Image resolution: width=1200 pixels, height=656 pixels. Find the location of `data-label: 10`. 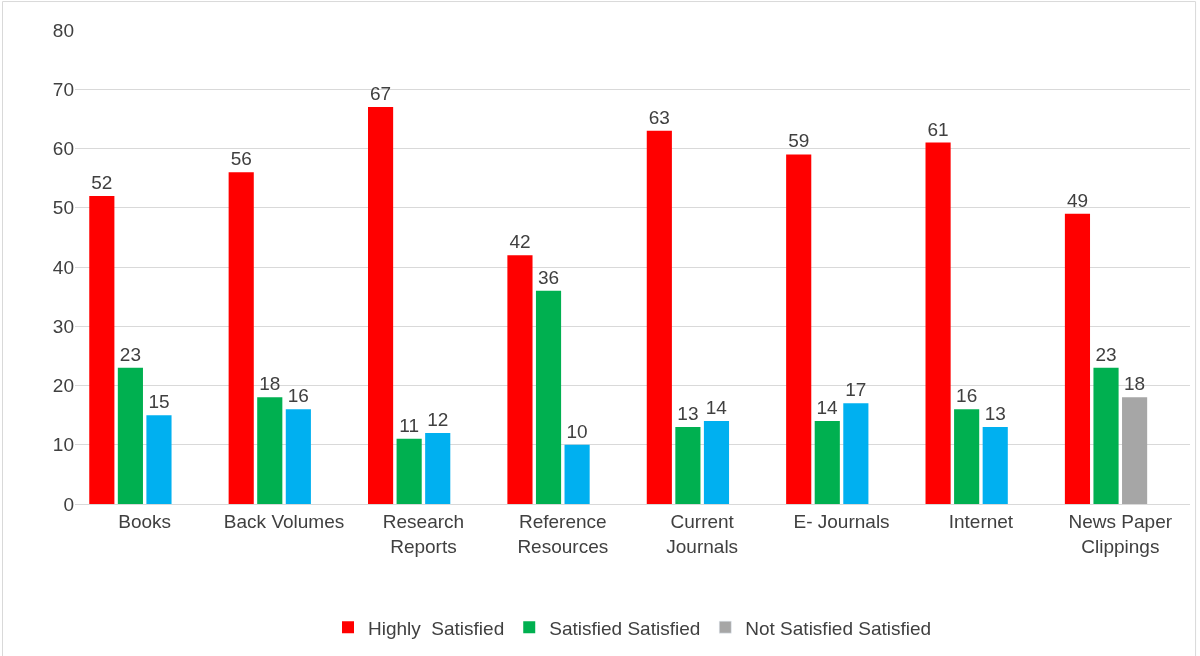

data-label: 10 is located at coordinates (577, 431).